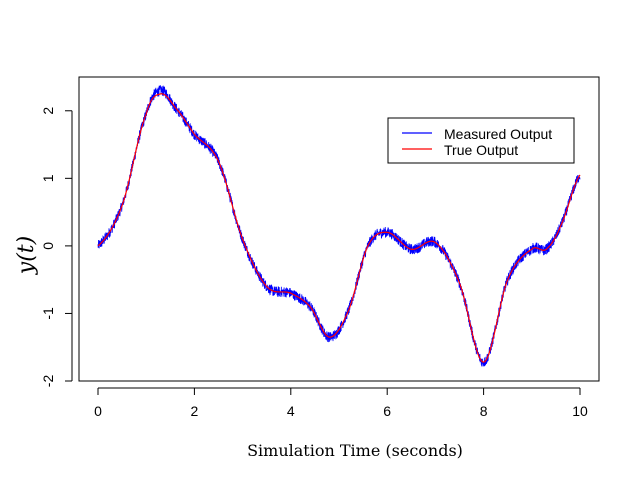 This screenshot has height=480, width=640. I want to click on x-tick-label: 2, so click(195, 411).